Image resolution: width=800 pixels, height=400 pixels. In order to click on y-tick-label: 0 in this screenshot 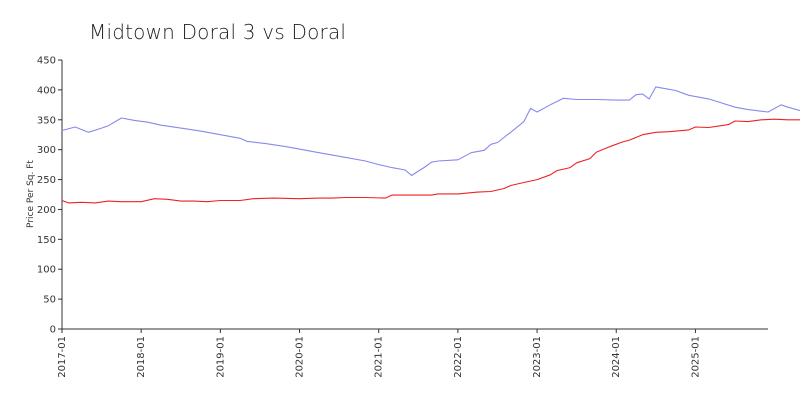, I will do `click(53, 330)`.